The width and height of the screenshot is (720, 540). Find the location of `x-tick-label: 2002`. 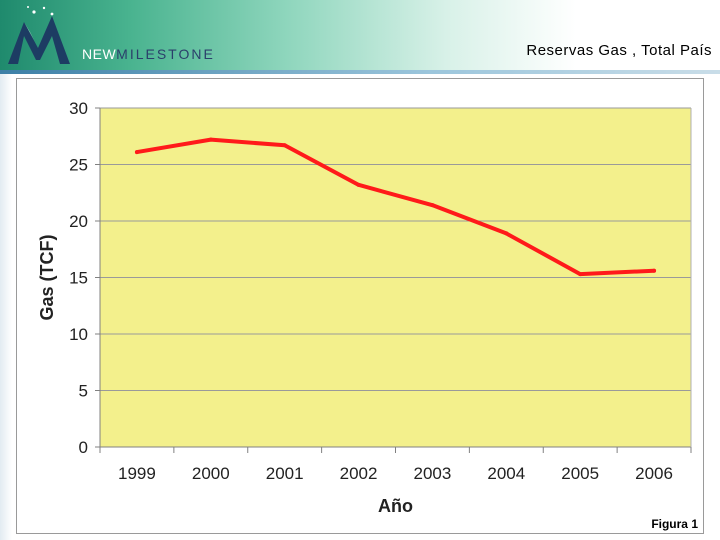

x-tick-label: 2002 is located at coordinates (359, 473).